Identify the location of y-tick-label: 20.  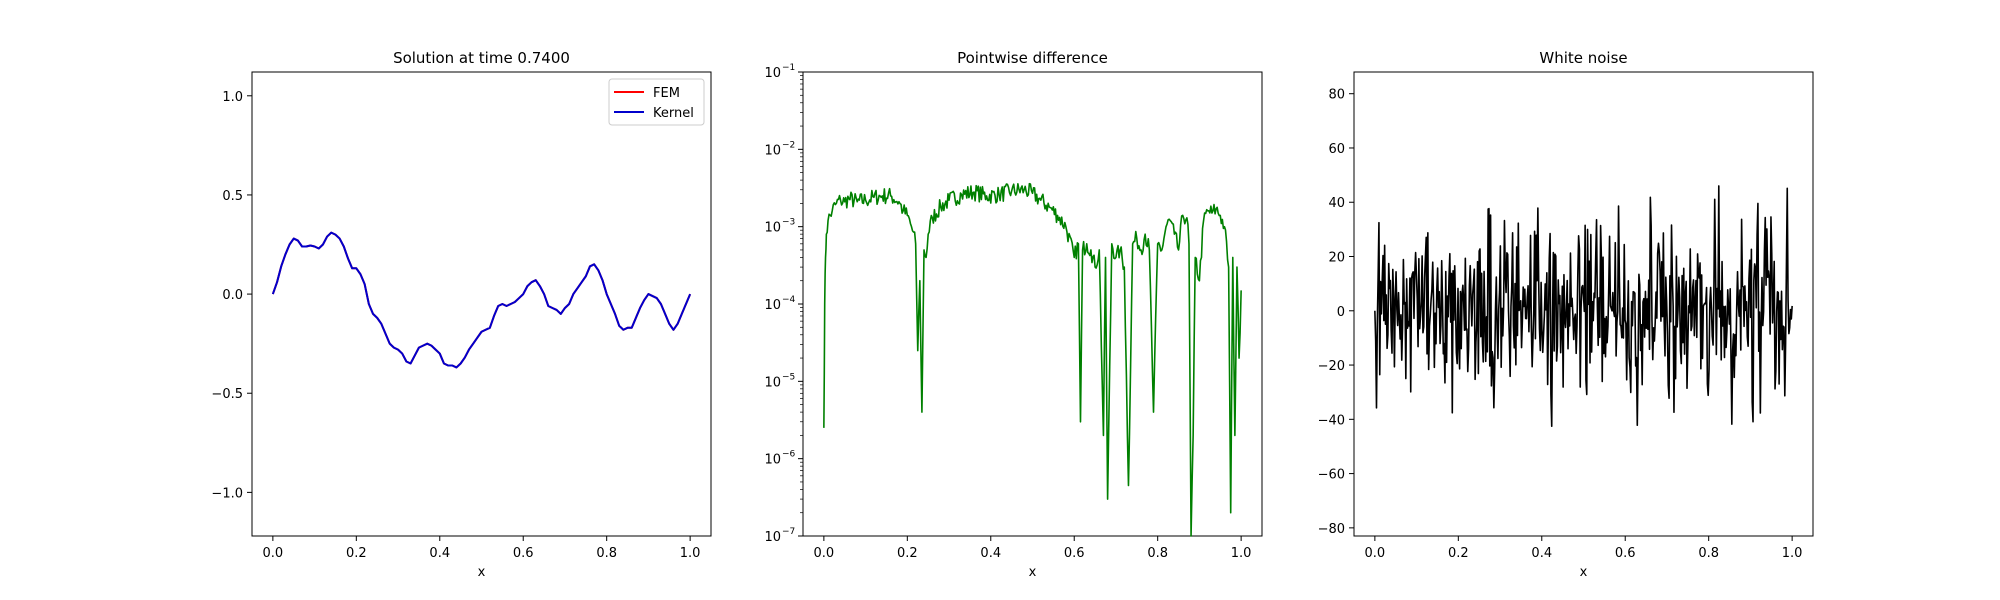
(1336, 258).